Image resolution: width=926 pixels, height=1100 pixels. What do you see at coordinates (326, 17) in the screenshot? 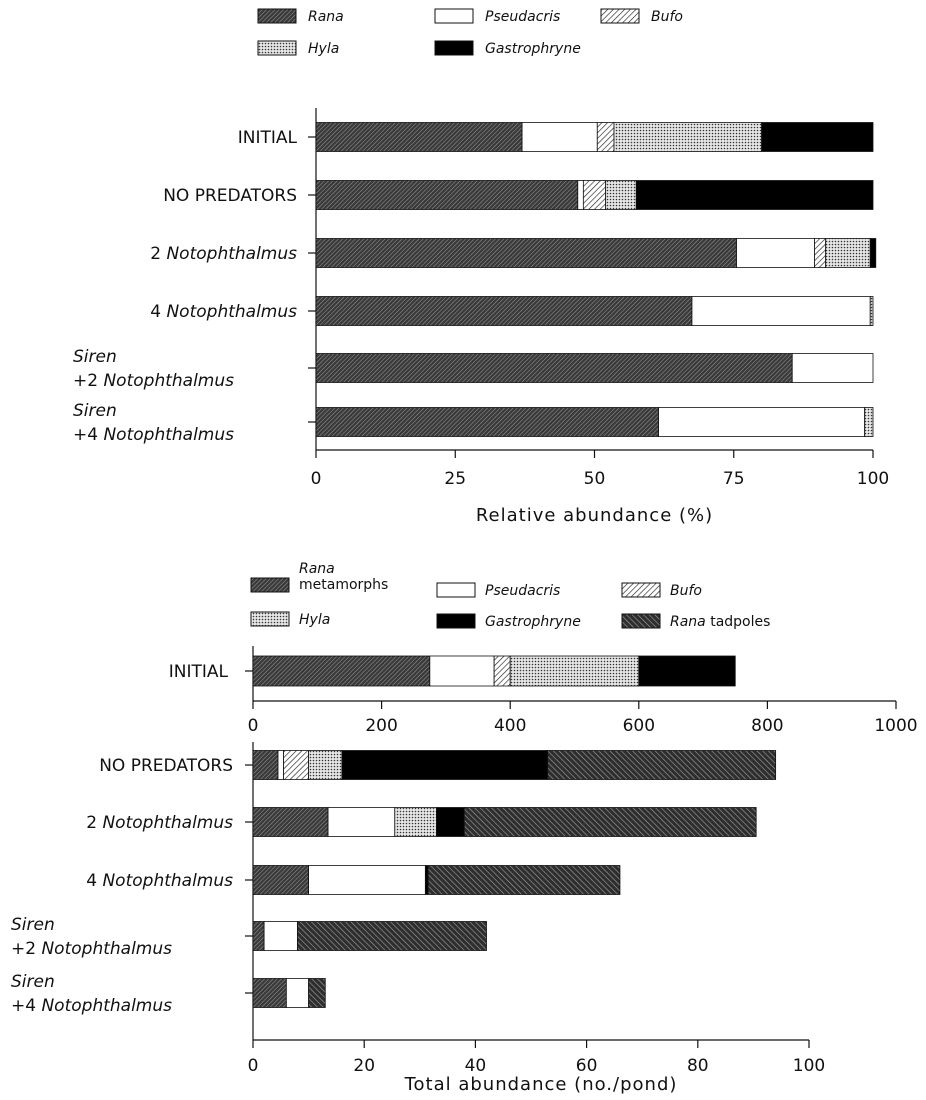
I see `legend-label-rana: Rana` at bounding box center [326, 17].